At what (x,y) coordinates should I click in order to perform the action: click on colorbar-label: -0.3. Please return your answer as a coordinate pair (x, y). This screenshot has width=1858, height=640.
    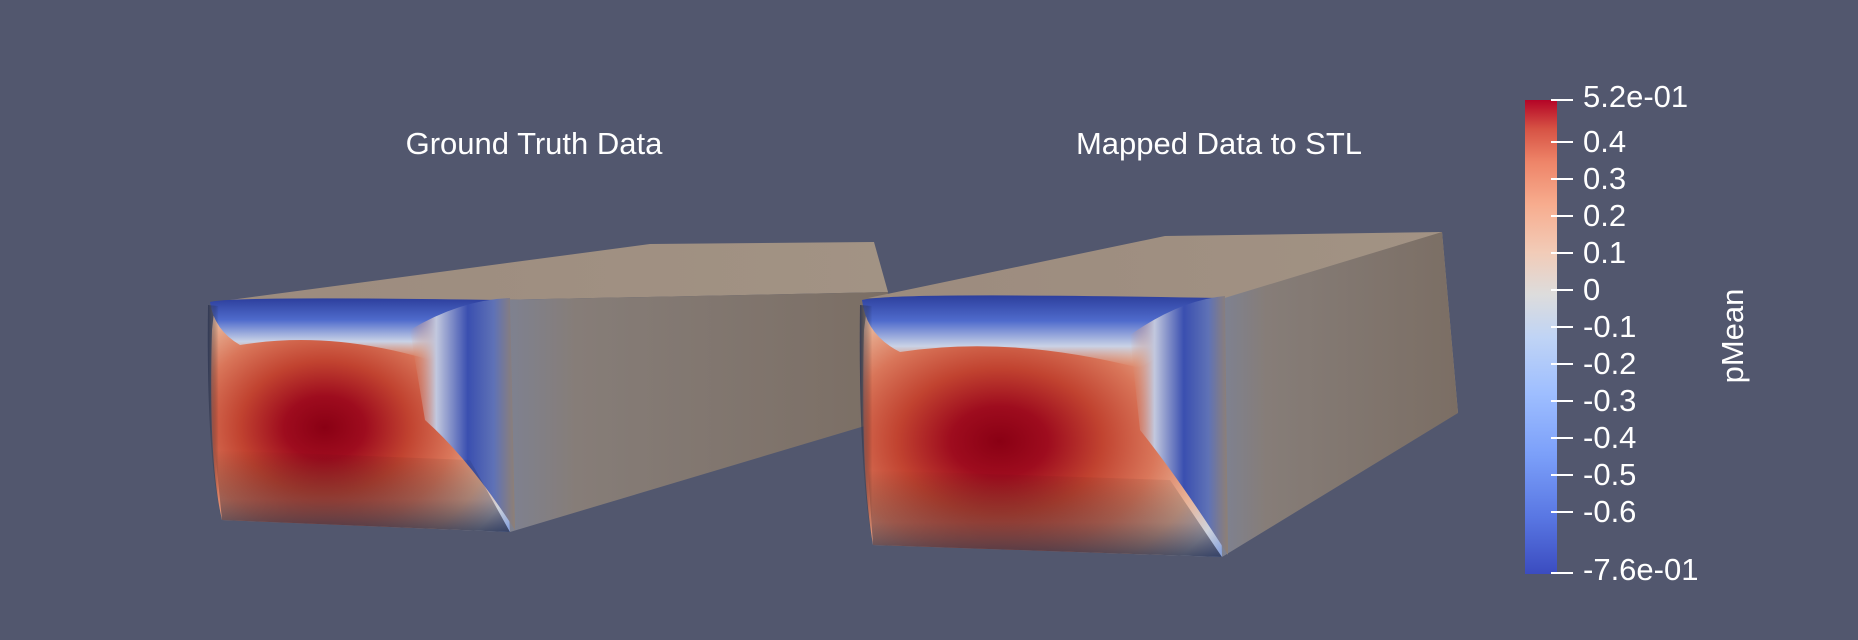
    Looking at the image, I should click on (1610, 400).